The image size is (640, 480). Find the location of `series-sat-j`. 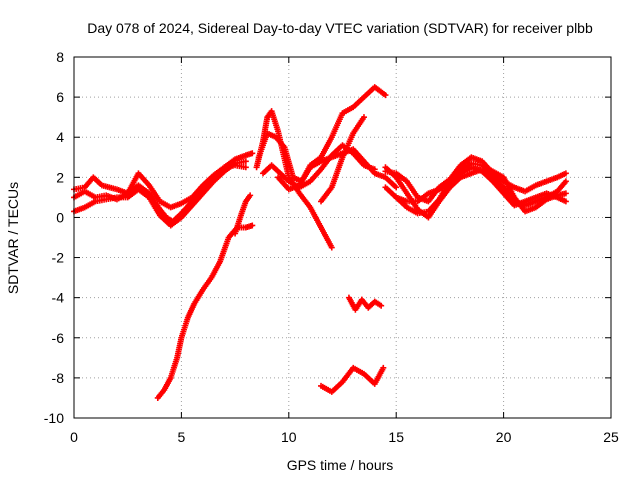

series-sat-j is located at coordinates (342, 159).